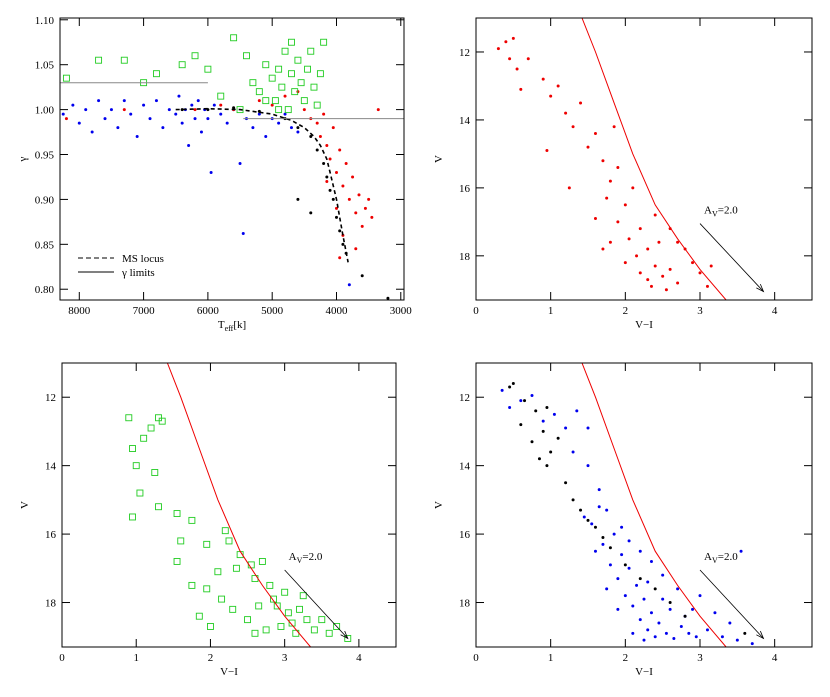  What do you see at coordinates (45, 200) in the screenshot?
I see `y-tick-label: 0.90` at bounding box center [45, 200].